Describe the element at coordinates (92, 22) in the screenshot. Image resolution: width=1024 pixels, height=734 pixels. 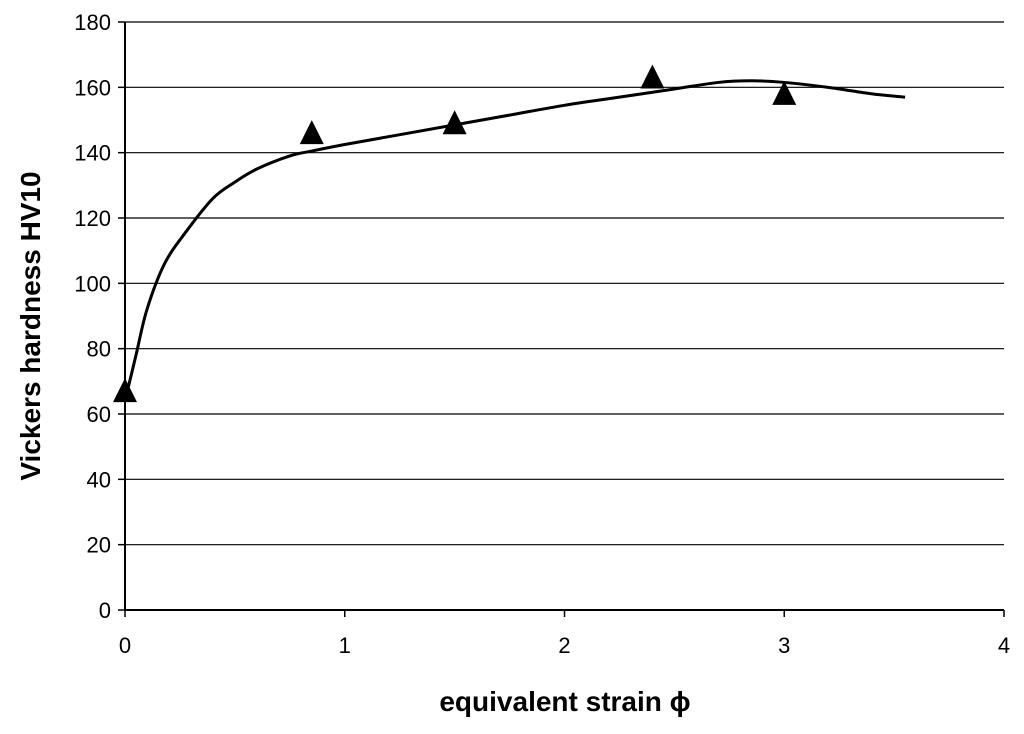
I see `y-tick-label: 180` at that location.